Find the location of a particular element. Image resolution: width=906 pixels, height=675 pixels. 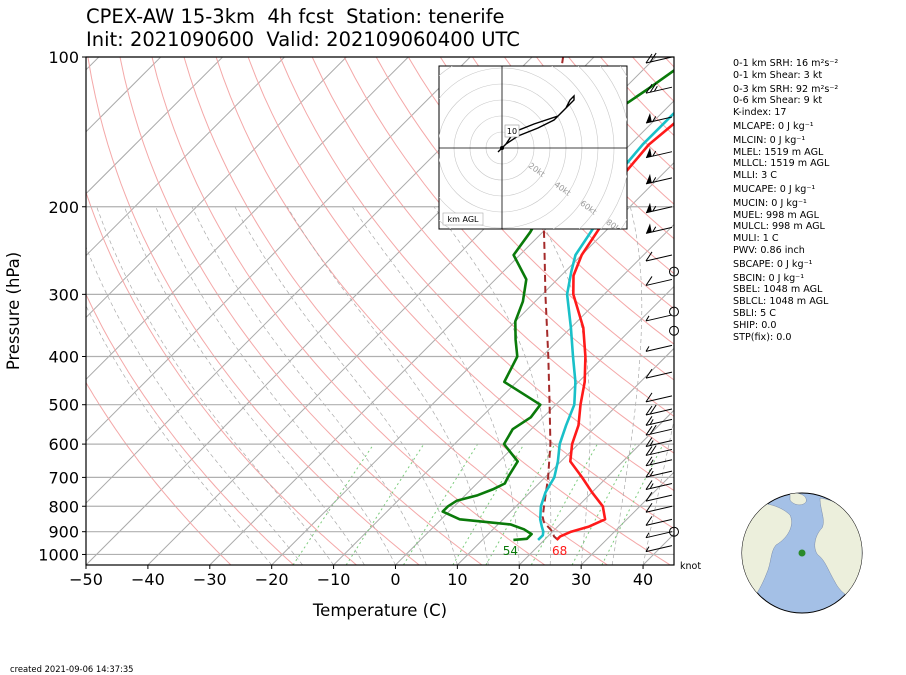

chart-title-line1: CPEX-AW 15-3km 4h fcst Station: tenerife is located at coordinates (295, 16).